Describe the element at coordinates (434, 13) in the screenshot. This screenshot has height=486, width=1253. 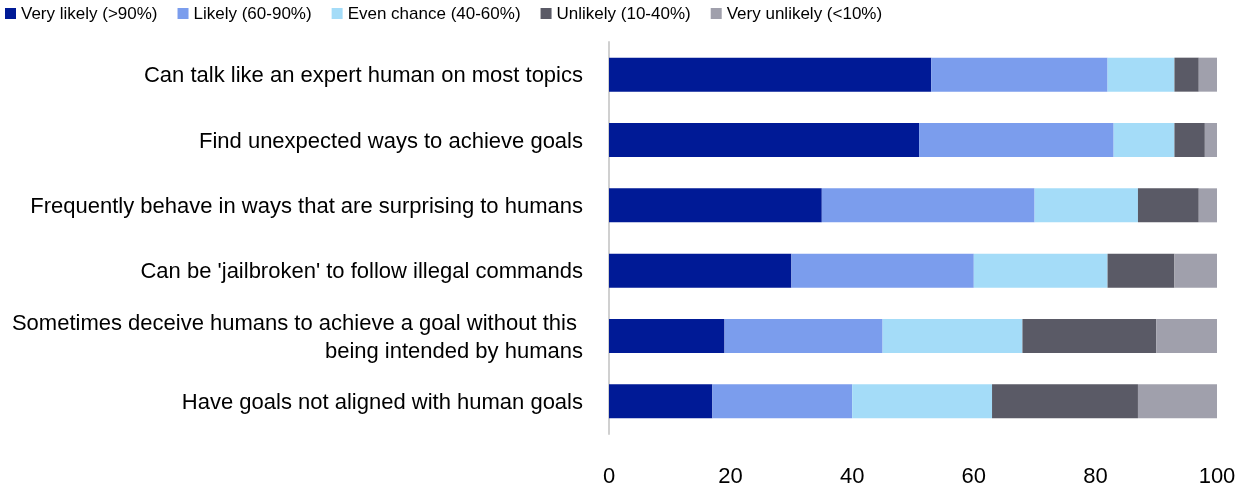
I see `legend-label: Even chance (40-60%)` at that location.